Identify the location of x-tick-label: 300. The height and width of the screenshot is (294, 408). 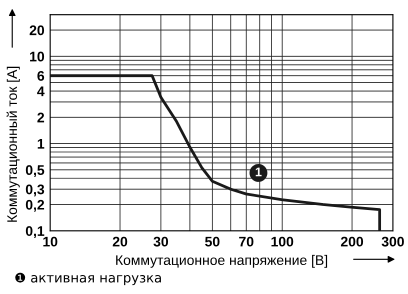
(393, 241).